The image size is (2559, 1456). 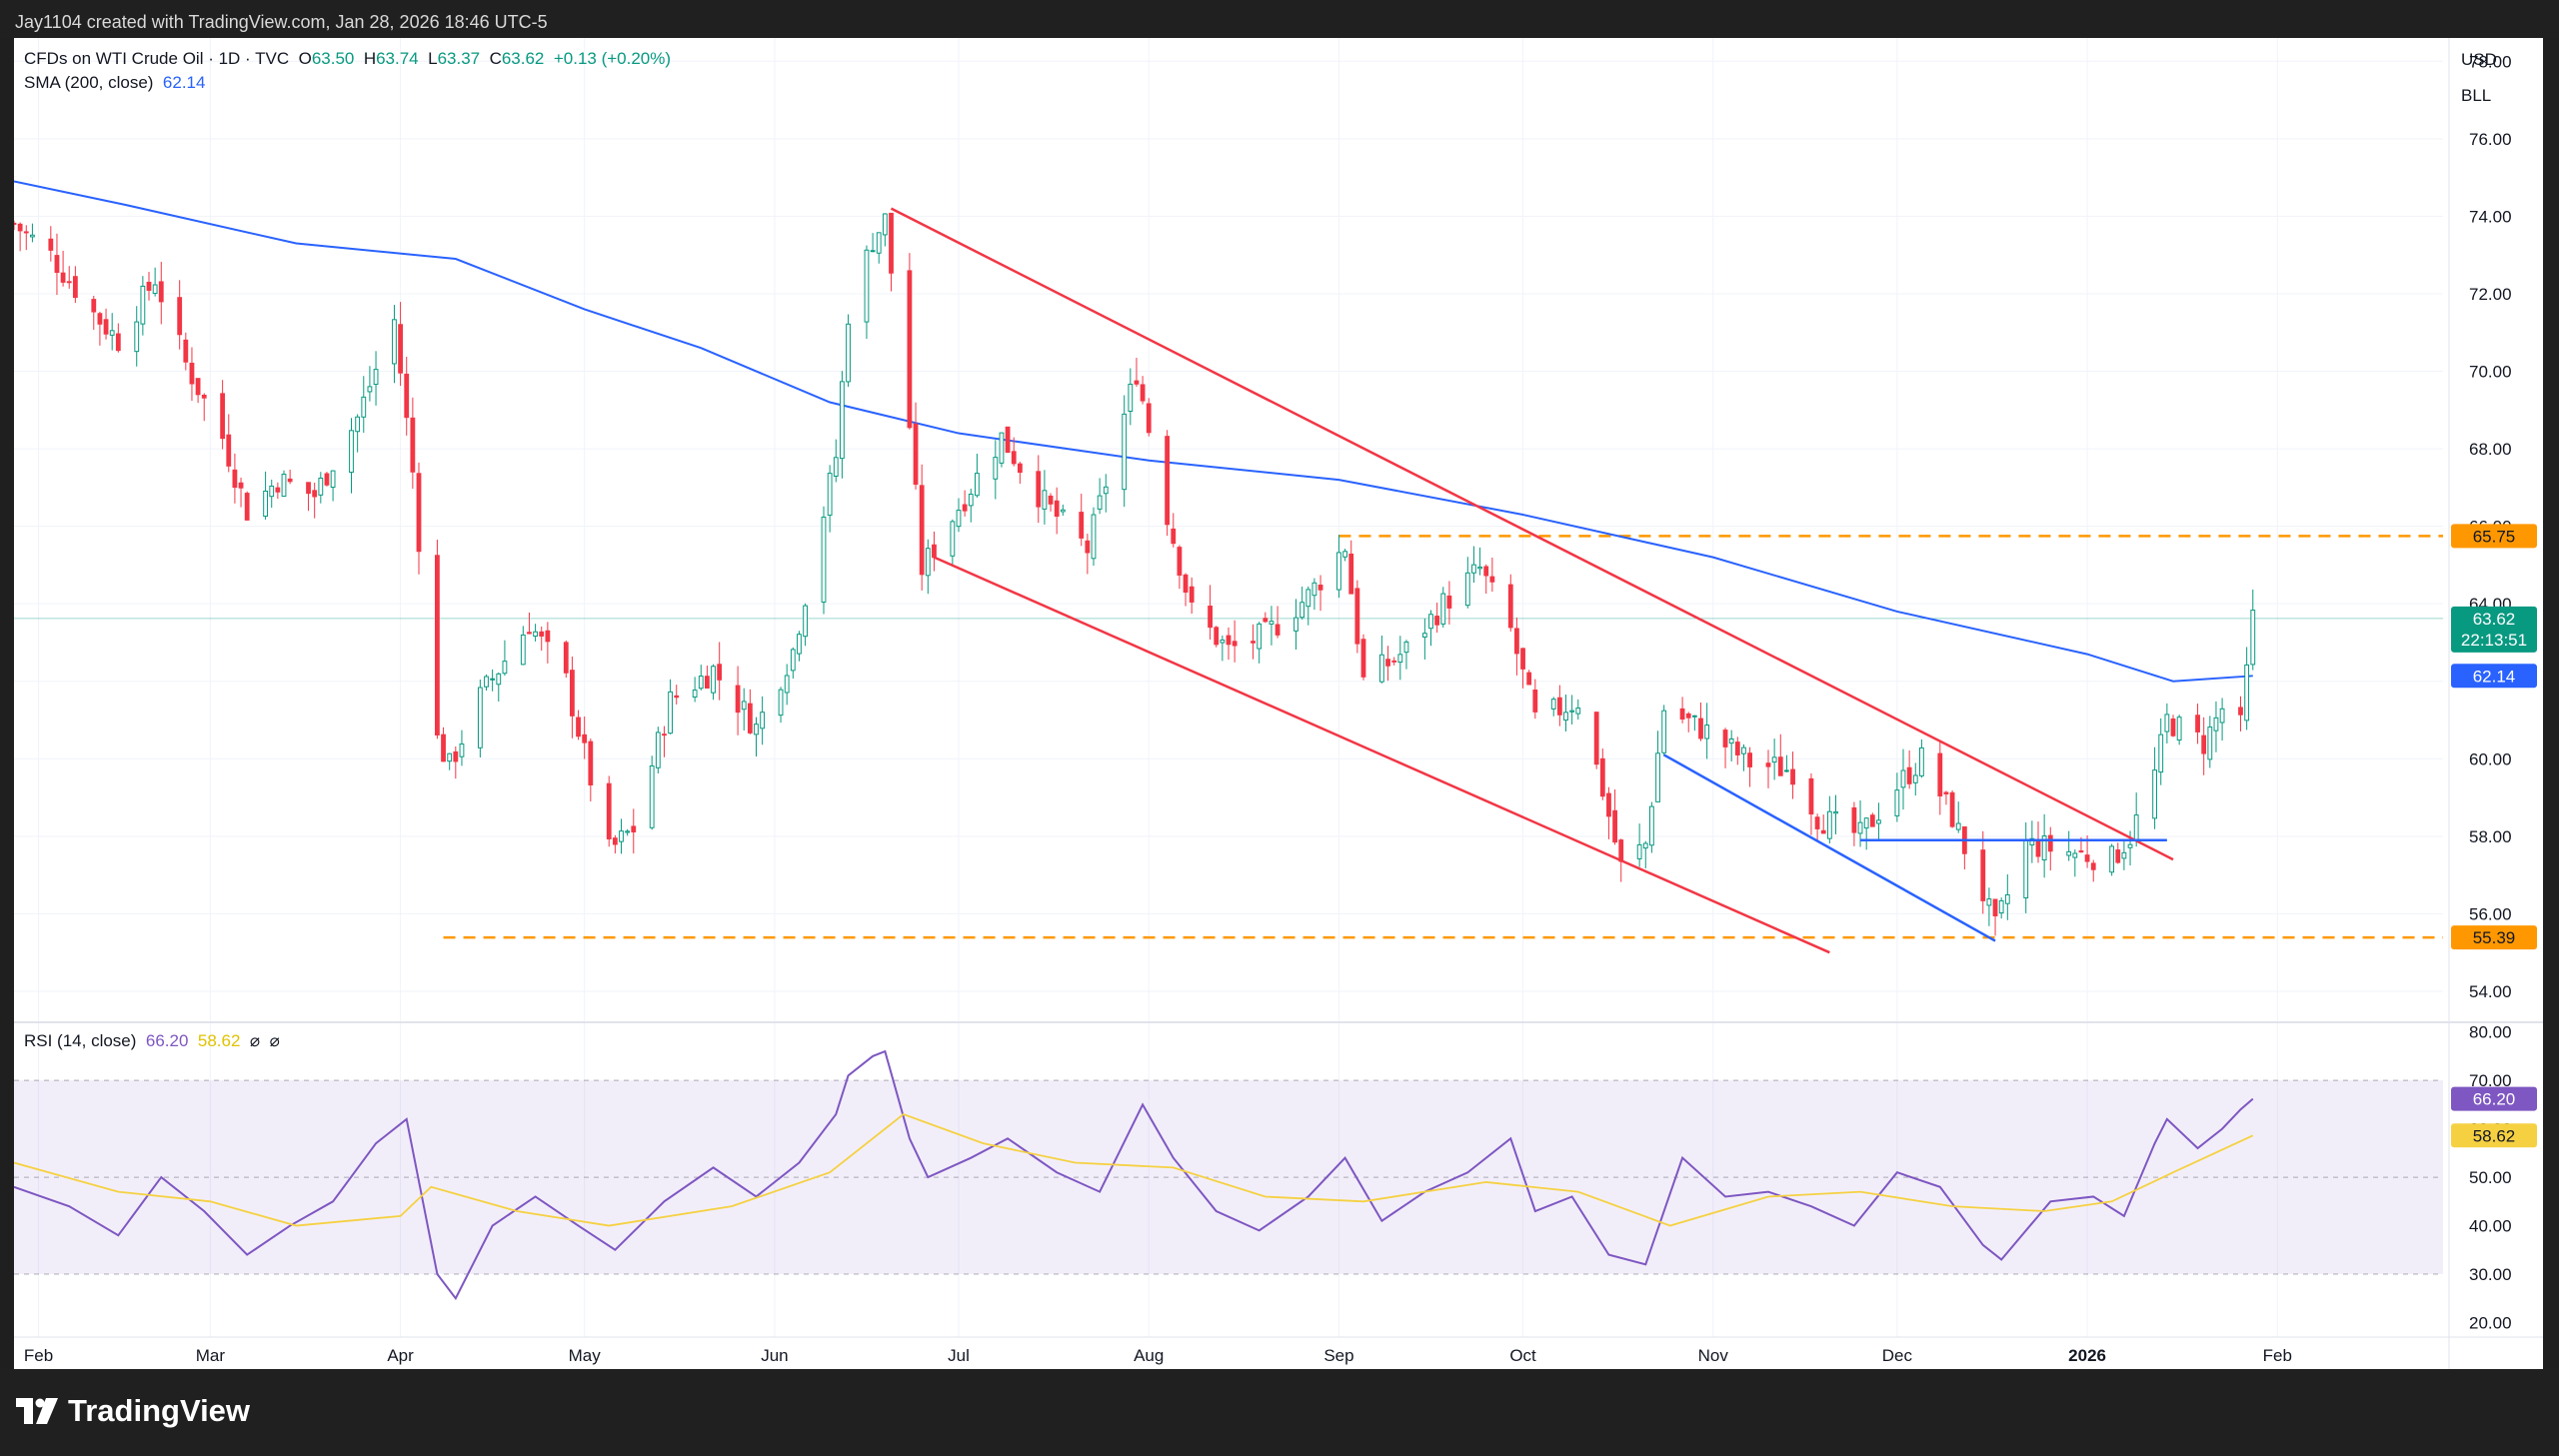 What do you see at coordinates (2494, 1098) in the screenshot?
I see `rsi-tag-box` at bounding box center [2494, 1098].